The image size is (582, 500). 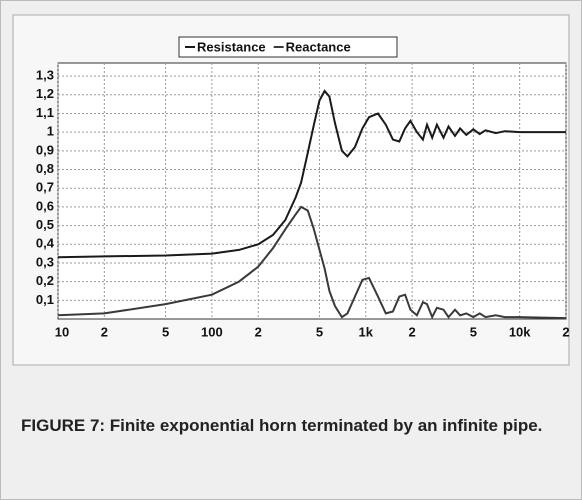 What do you see at coordinates (45, 243) in the screenshot?
I see `y-tick-label: 0,4` at bounding box center [45, 243].